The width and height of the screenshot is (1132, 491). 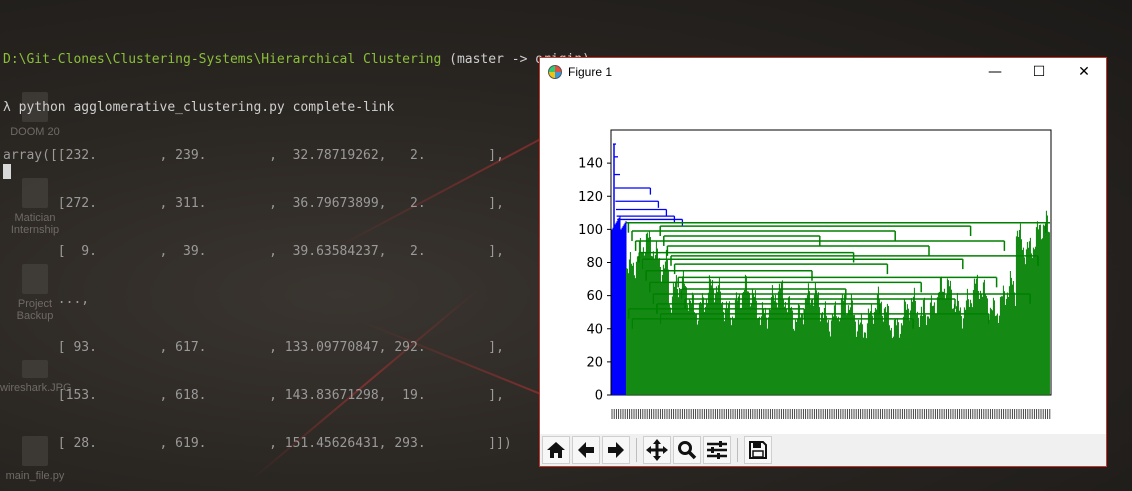 I want to click on move-icon, so click(x=657, y=450).